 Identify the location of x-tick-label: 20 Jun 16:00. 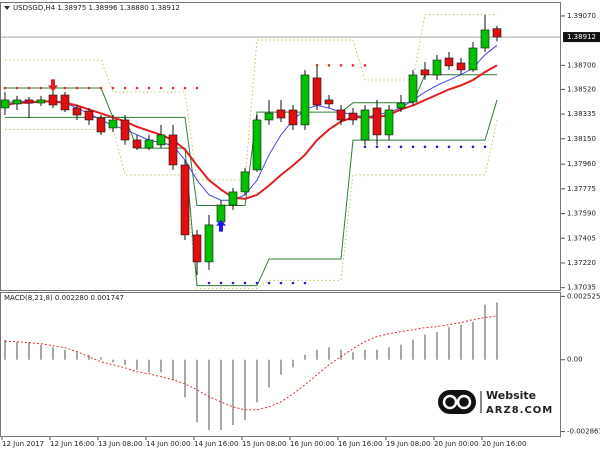
(504, 444).